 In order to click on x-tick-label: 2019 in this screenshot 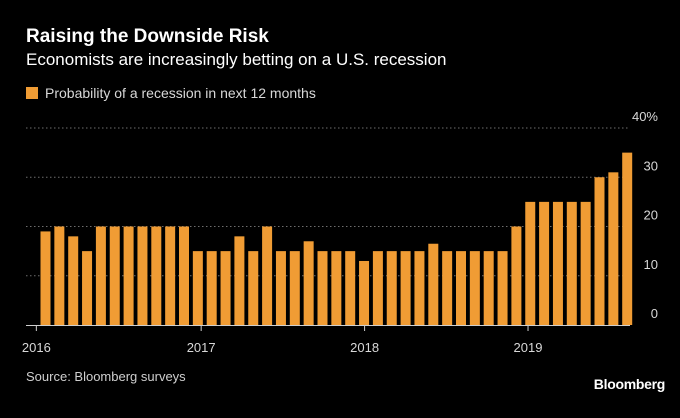, I will do `click(528, 347)`.